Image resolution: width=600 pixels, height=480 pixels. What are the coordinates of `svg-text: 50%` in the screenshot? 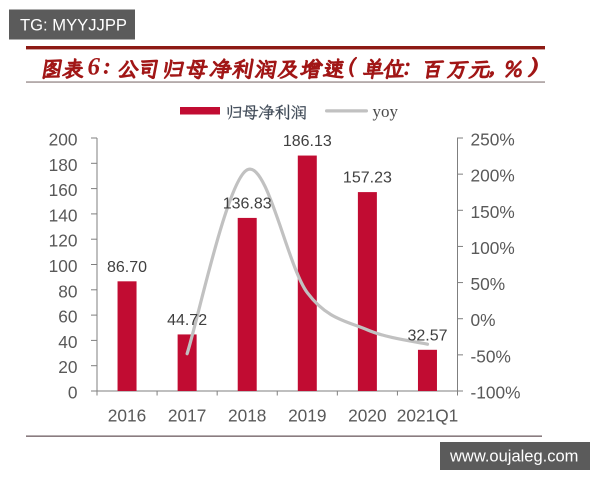 It's located at (488, 284).